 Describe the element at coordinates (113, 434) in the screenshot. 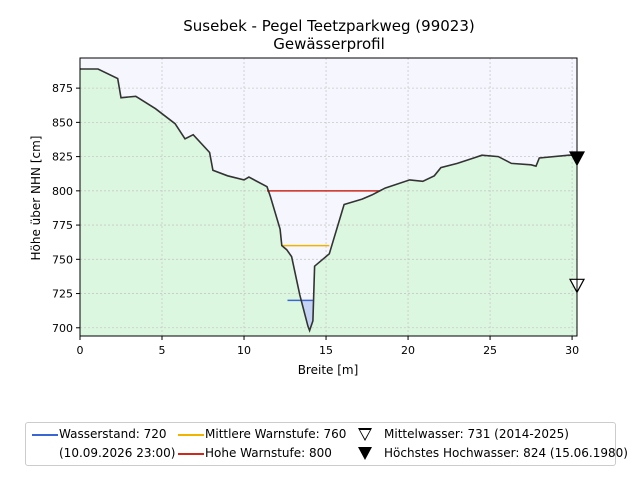

I see `legend-label-wasserstand: Wasserstand: 720` at that location.